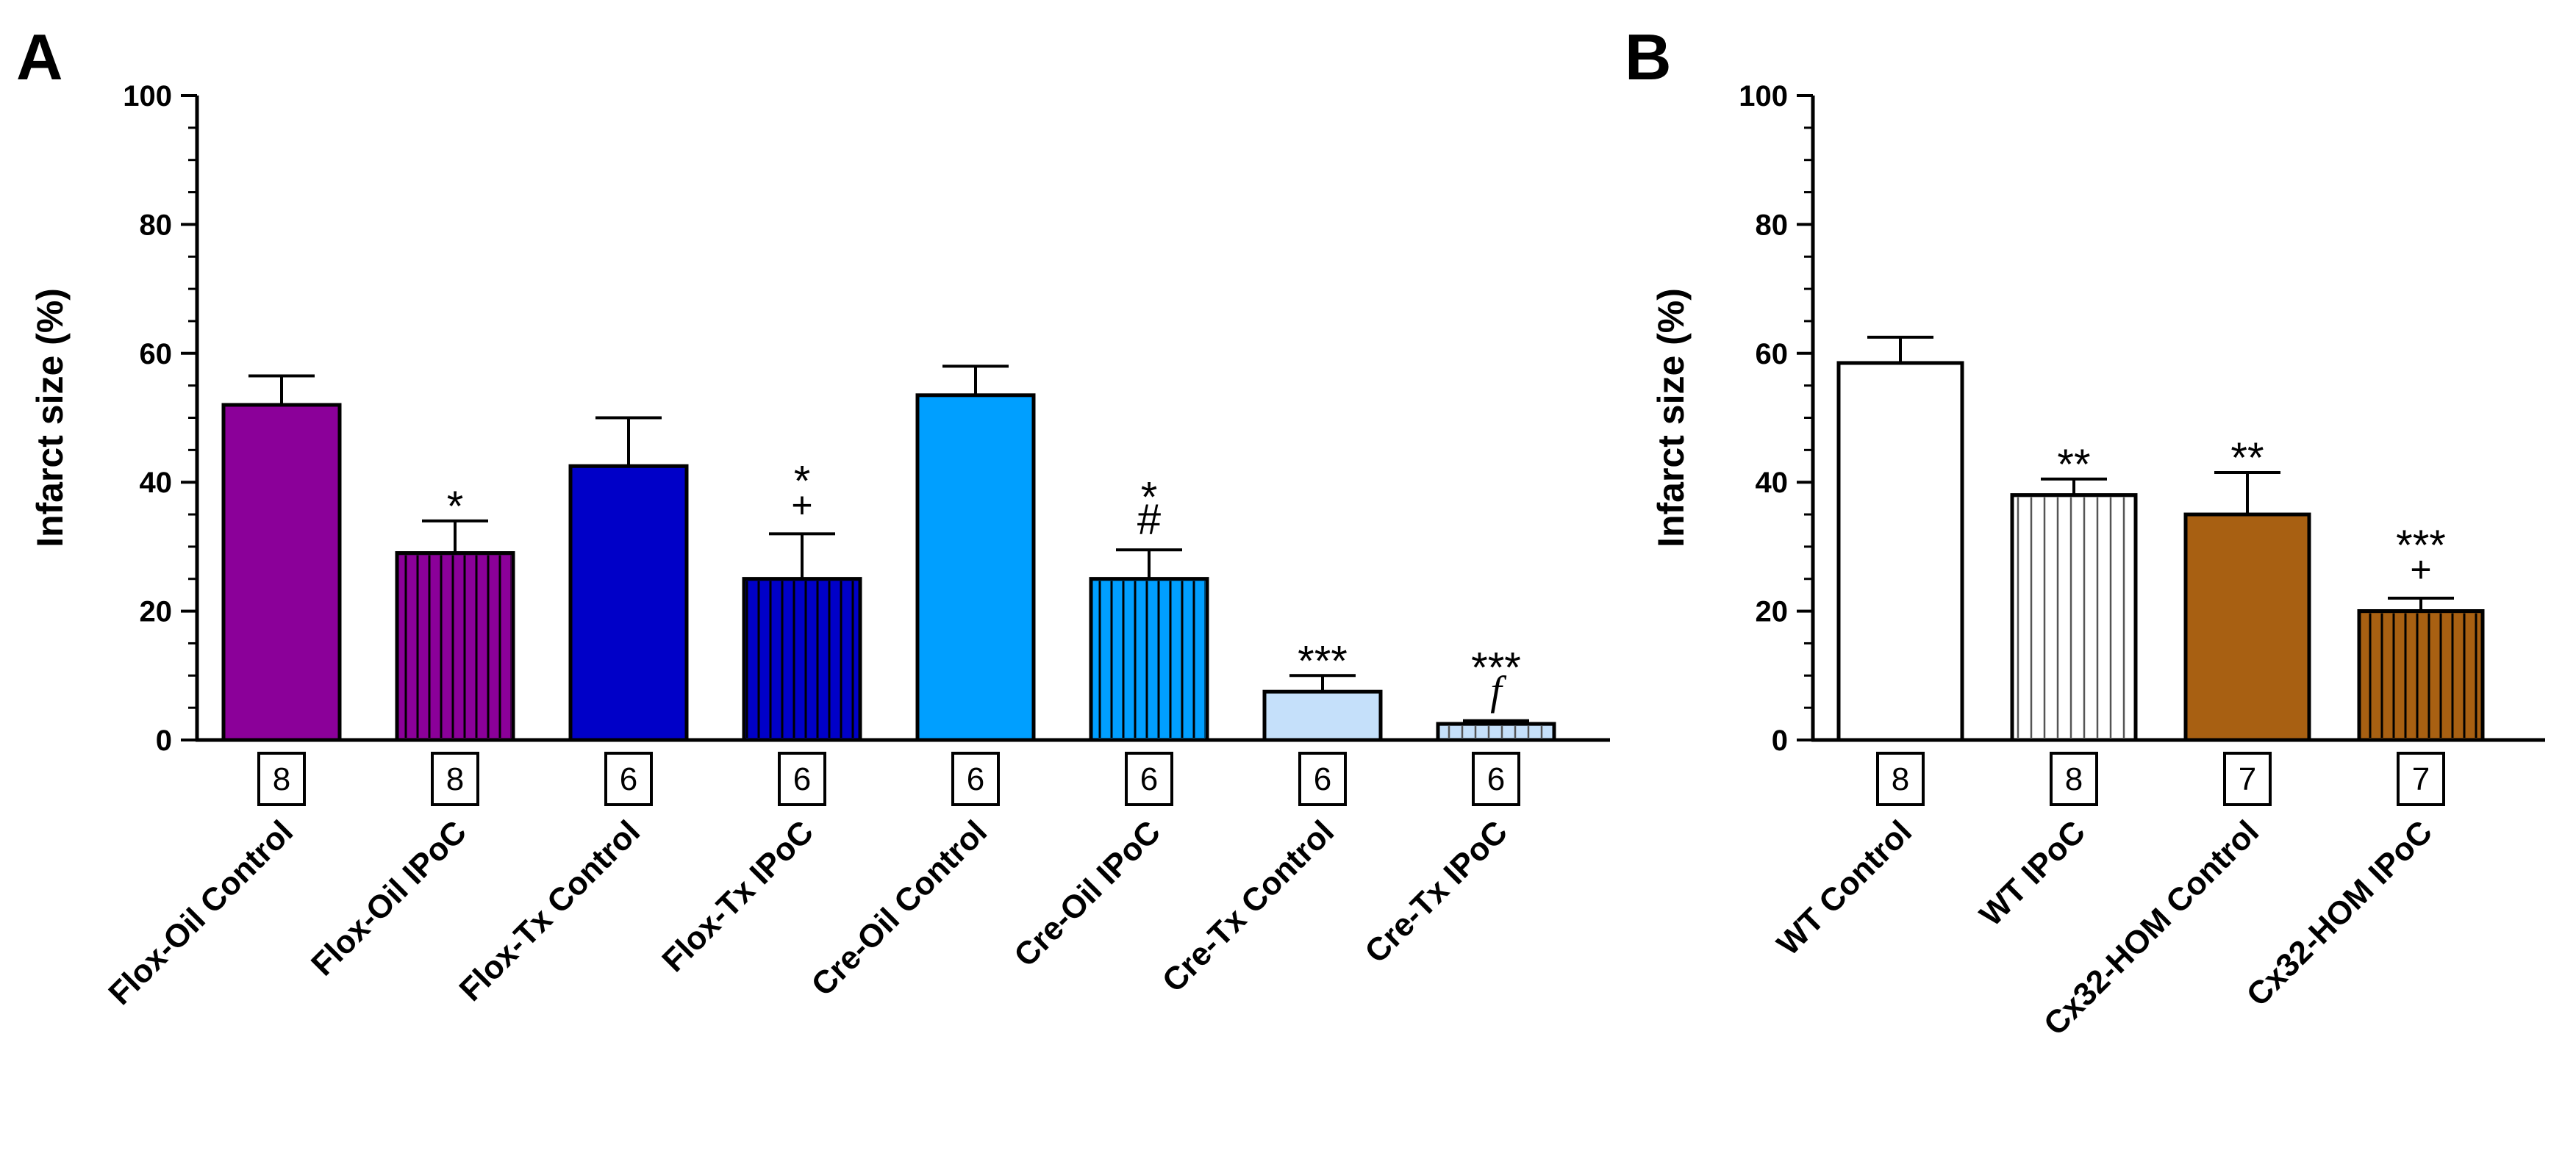 The image size is (2576, 1164). Describe the element at coordinates (899, 908) in the screenshot. I see `x-tick-label: Cre-Oil Control` at that location.